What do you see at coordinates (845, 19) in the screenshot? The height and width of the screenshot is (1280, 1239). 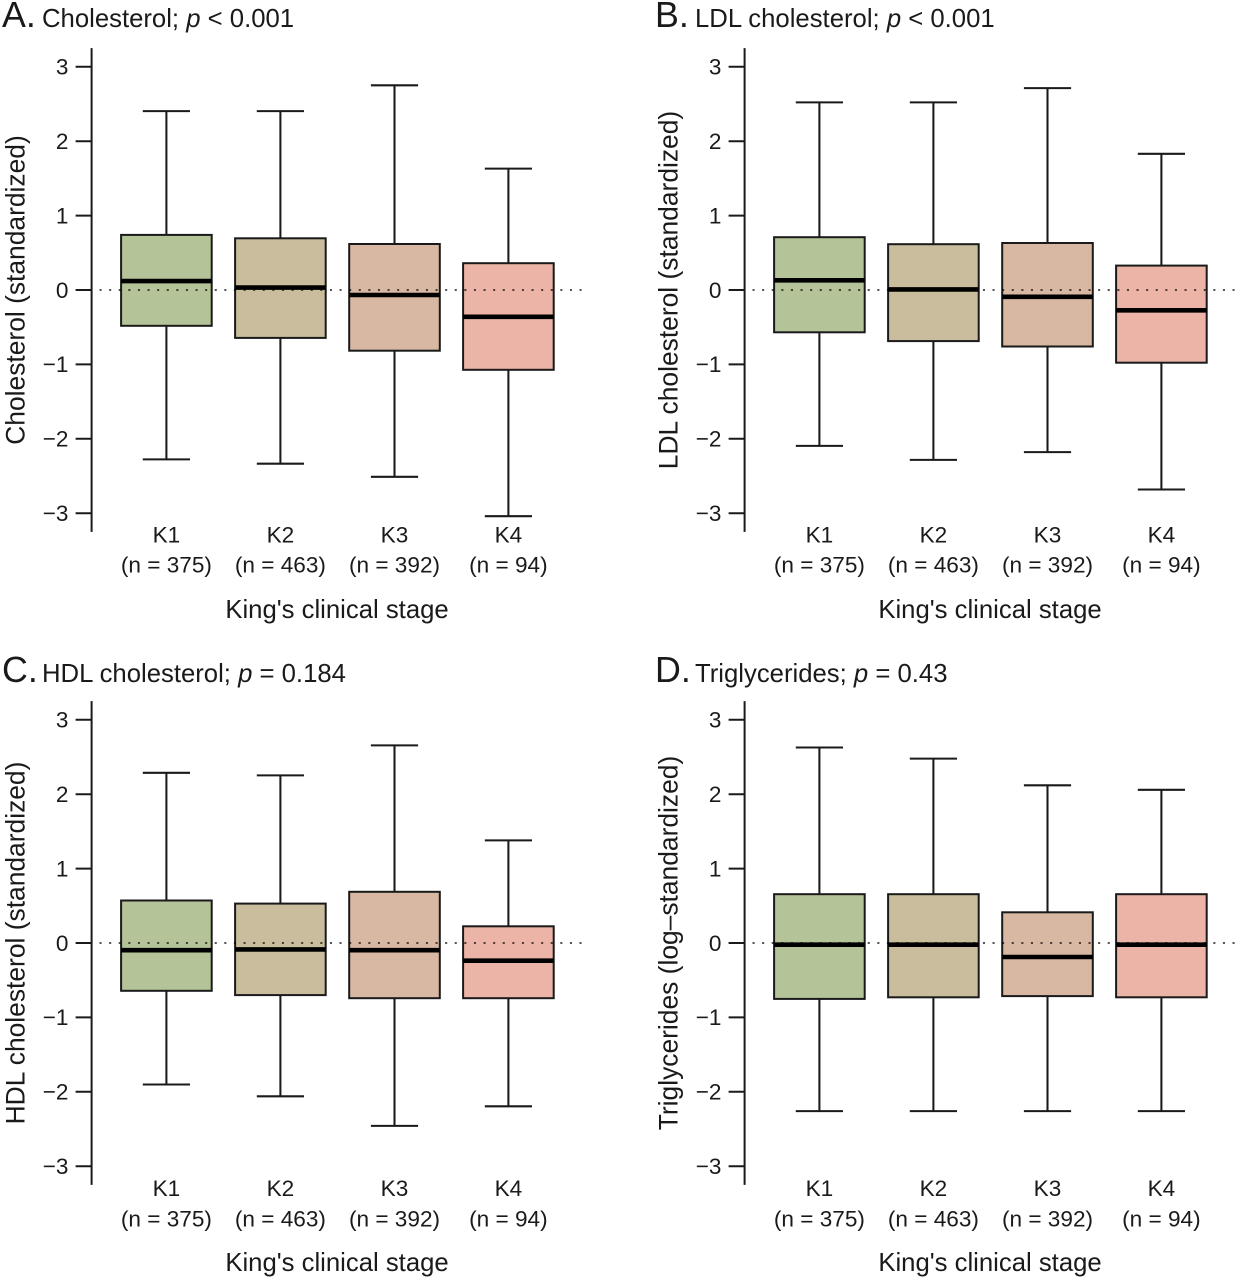 I see `svg-text: LDL cholesterol; p < 0.001` at bounding box center [845, 19].